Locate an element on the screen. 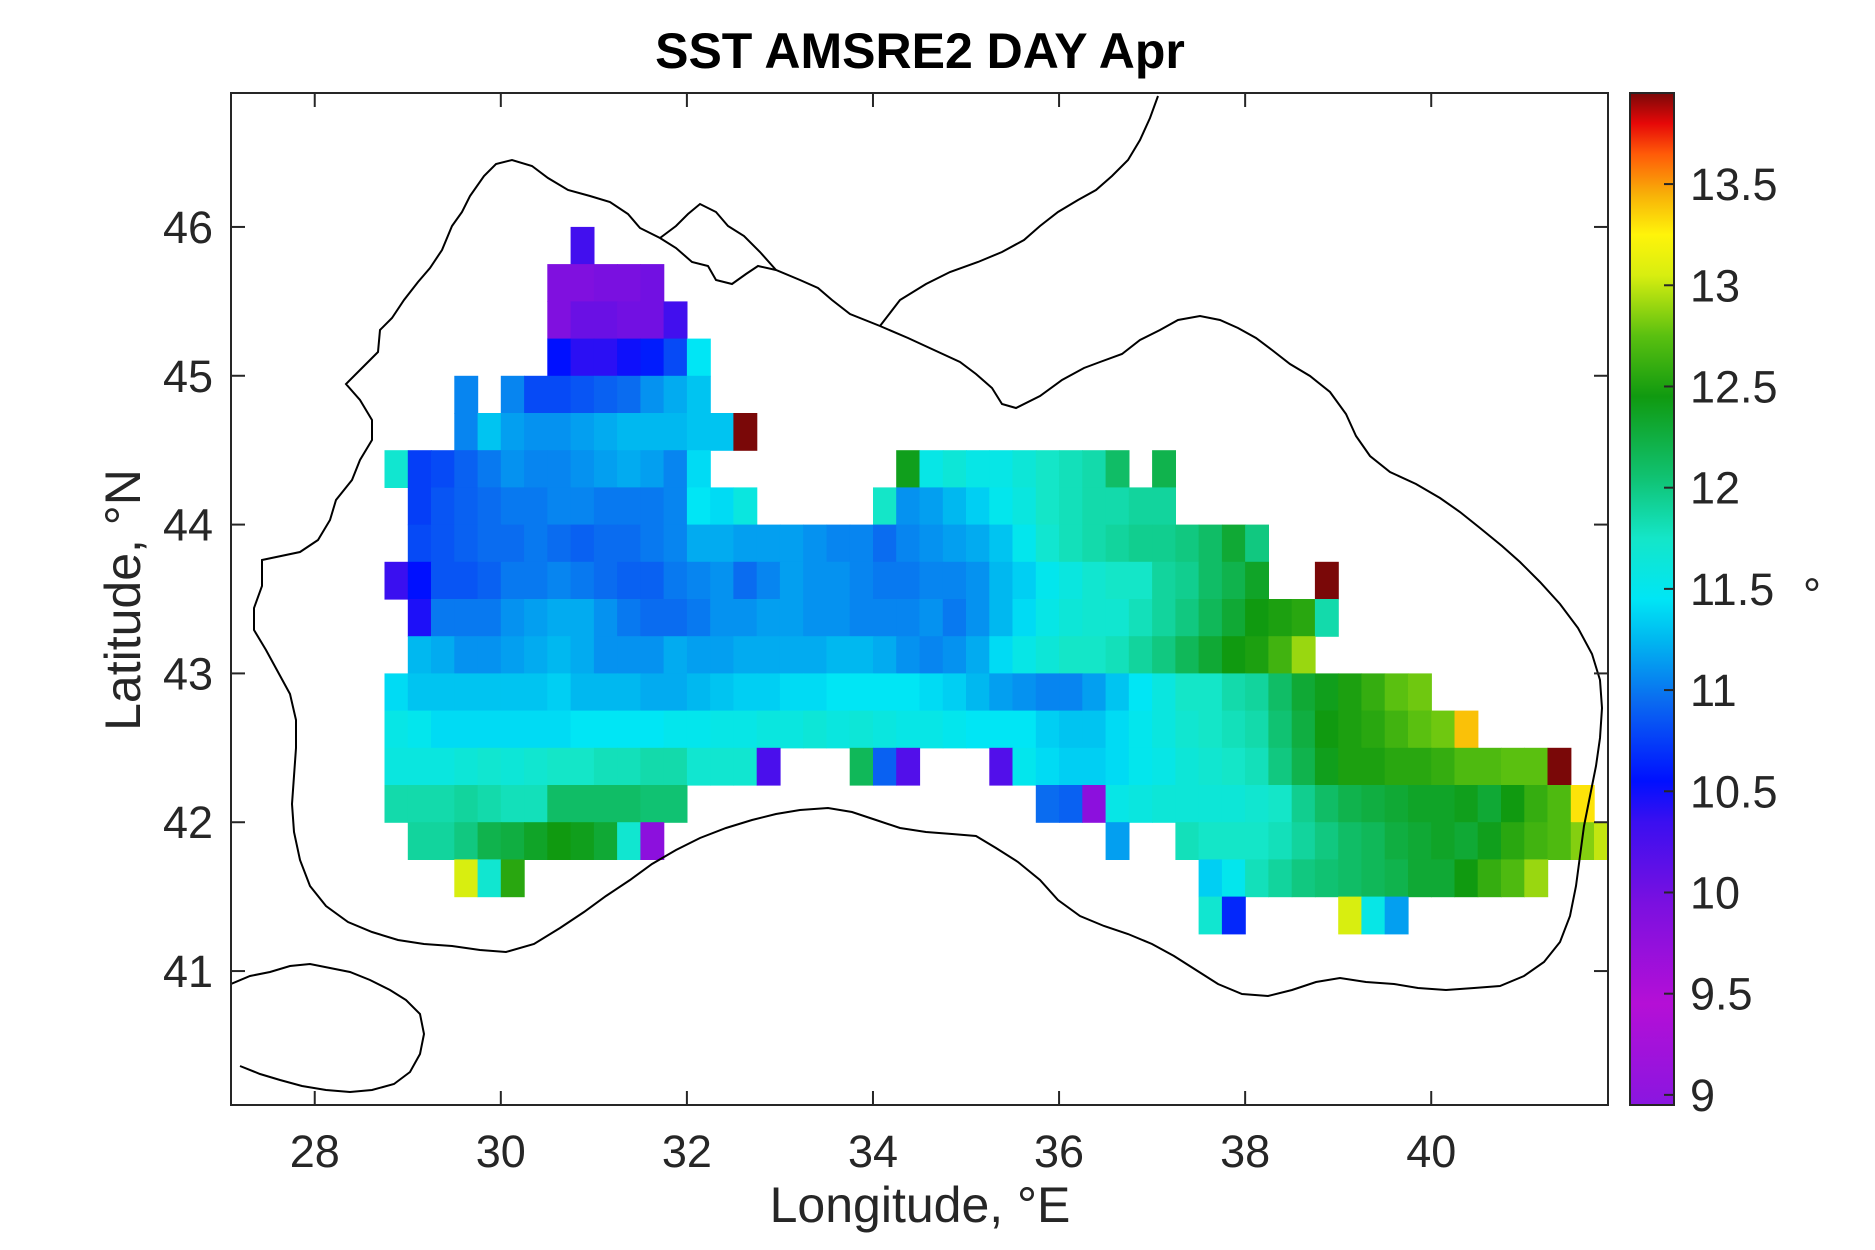  colorbar-tick-label: 9.5 is located at coordinates (1721, 994).